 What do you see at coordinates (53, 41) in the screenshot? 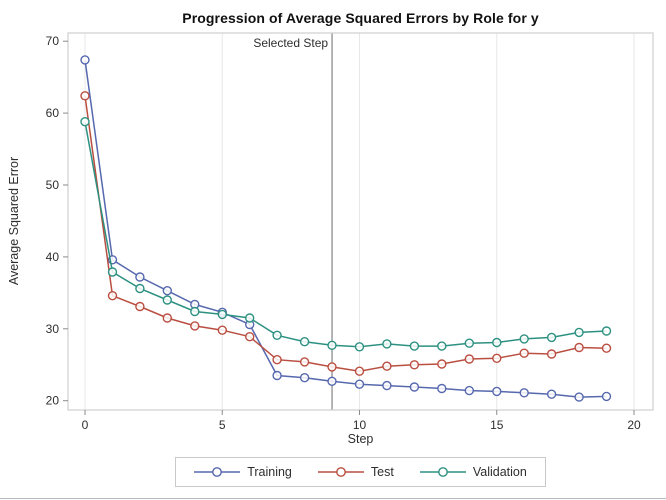
I see `y-tick-label: 70` at bounding box center [53, 41].